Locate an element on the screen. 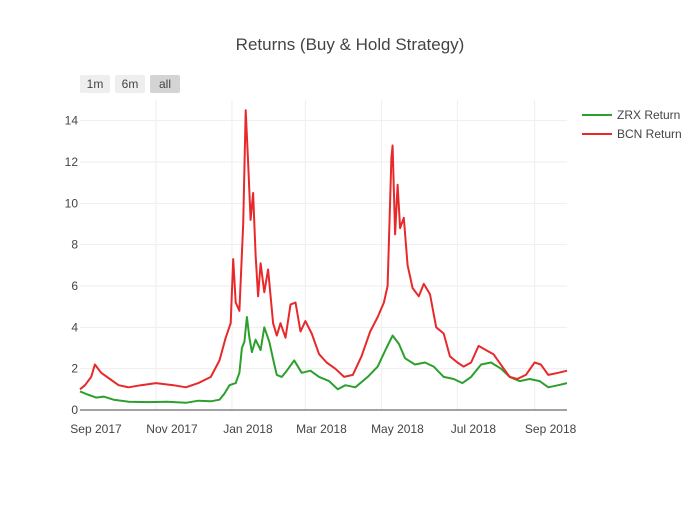  chart-title: Returns (Buy & Hold Strategy) is located at coordinates (350, 44).